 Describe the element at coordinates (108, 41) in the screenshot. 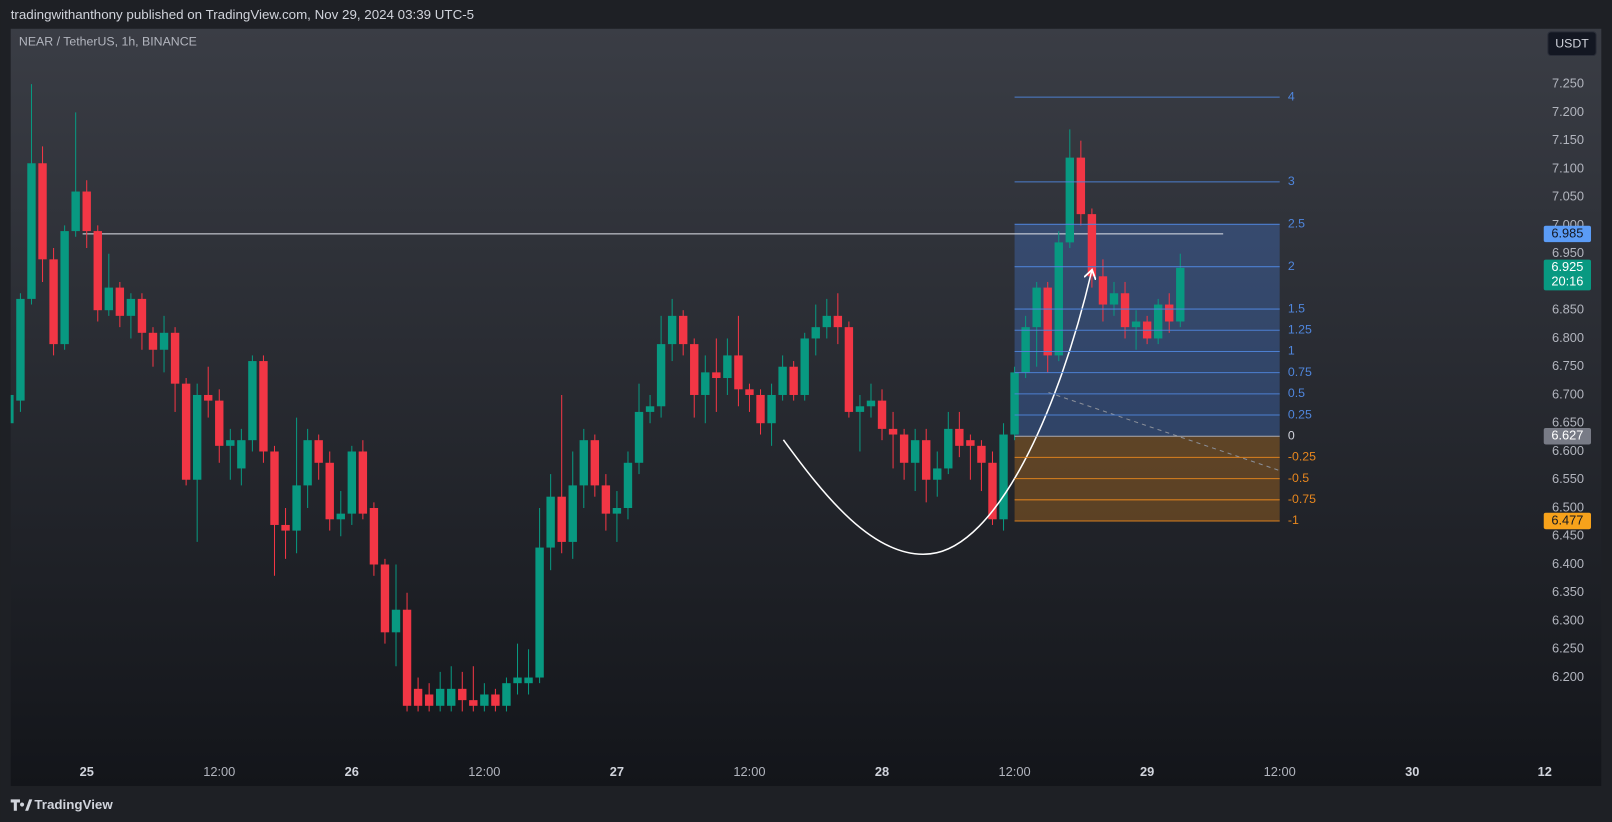

I see `symbol-title: NEAR / TetherUS, 1h, BINANCE` at that location.